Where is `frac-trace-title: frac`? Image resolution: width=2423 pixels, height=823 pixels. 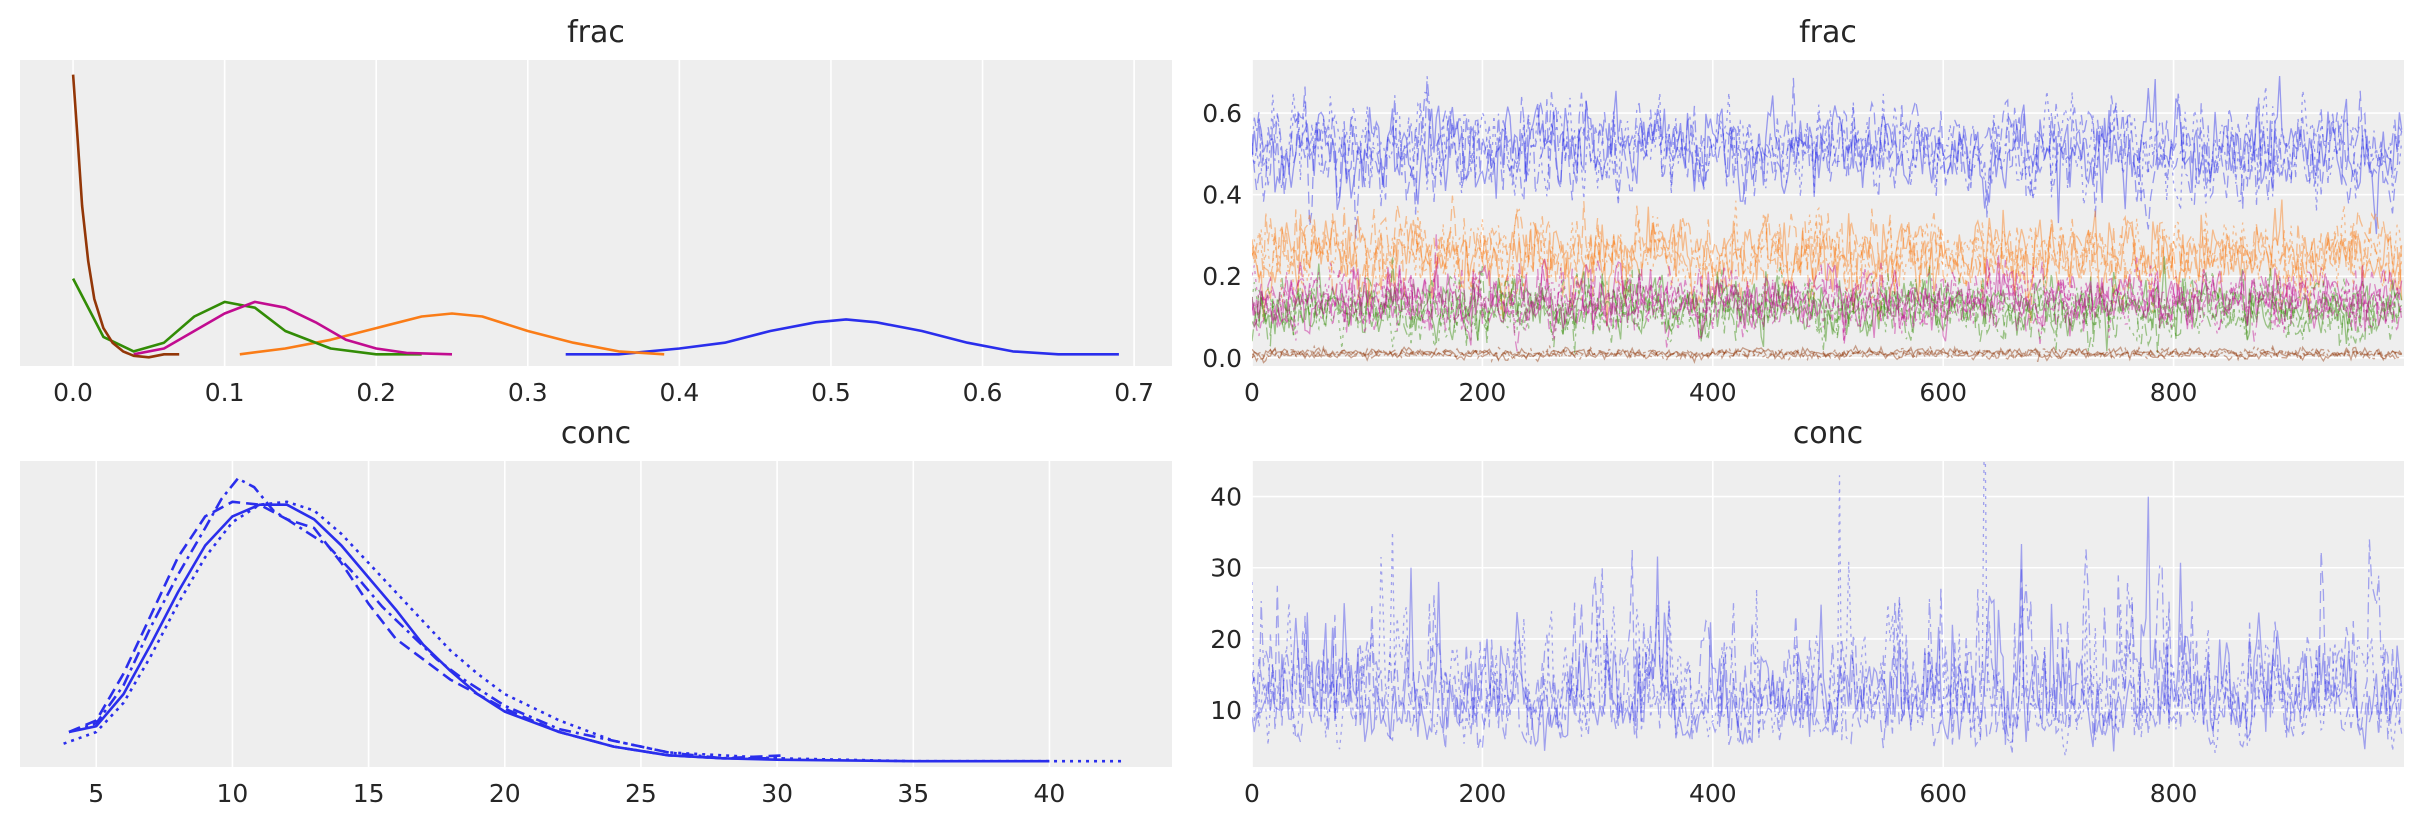 frac-trace-title: frac is located at coordinates (1828, 32).